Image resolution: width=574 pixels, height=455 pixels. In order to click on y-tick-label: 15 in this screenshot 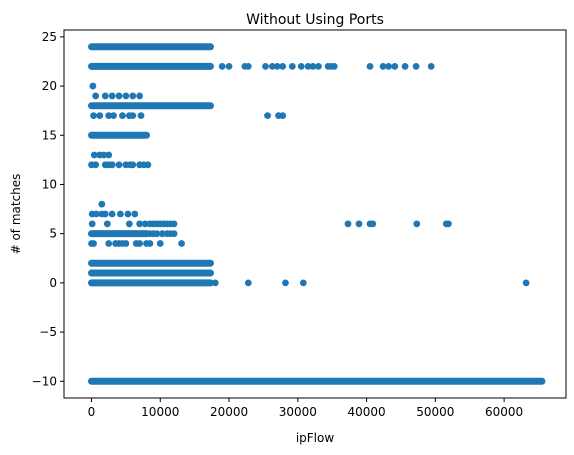, I will do `click(49, 135)`.